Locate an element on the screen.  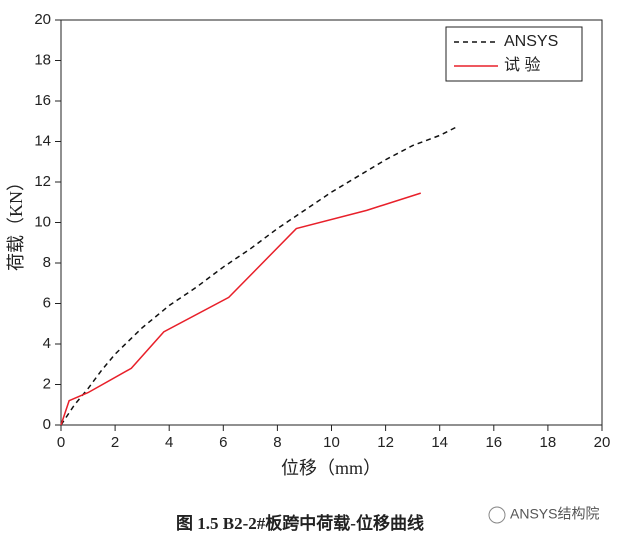
y-tick-label: 16 is located at coordinates (42, 100).